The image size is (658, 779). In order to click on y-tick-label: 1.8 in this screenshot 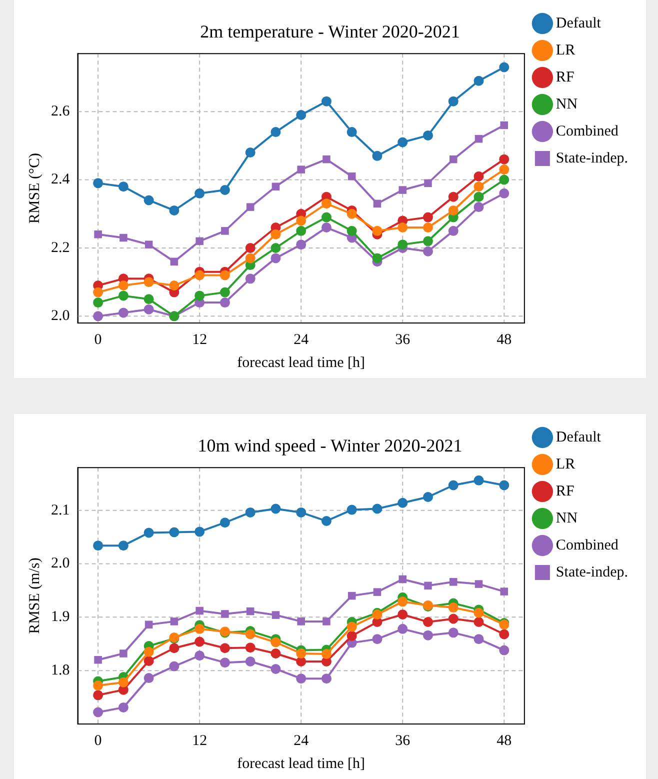, I will do `click(60, 670)`.